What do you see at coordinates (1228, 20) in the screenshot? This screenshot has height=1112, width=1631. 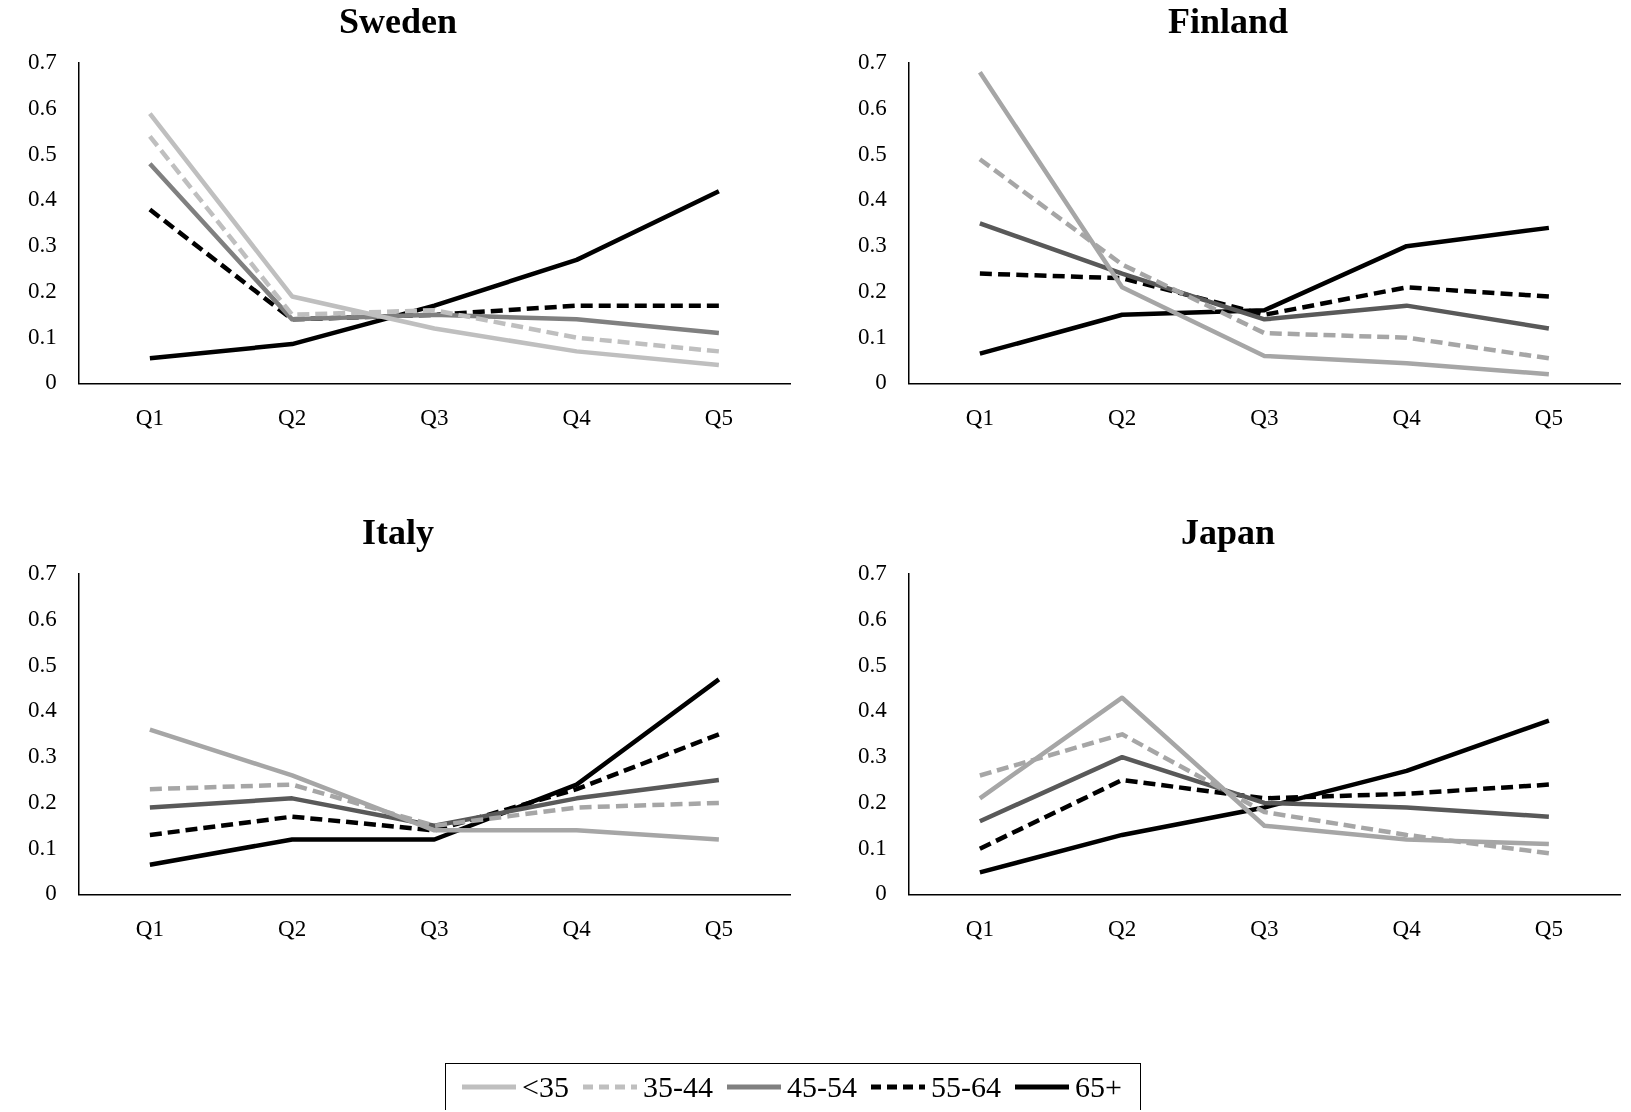 I see `chart-title: Finland` at bounding box center [1228, 20].